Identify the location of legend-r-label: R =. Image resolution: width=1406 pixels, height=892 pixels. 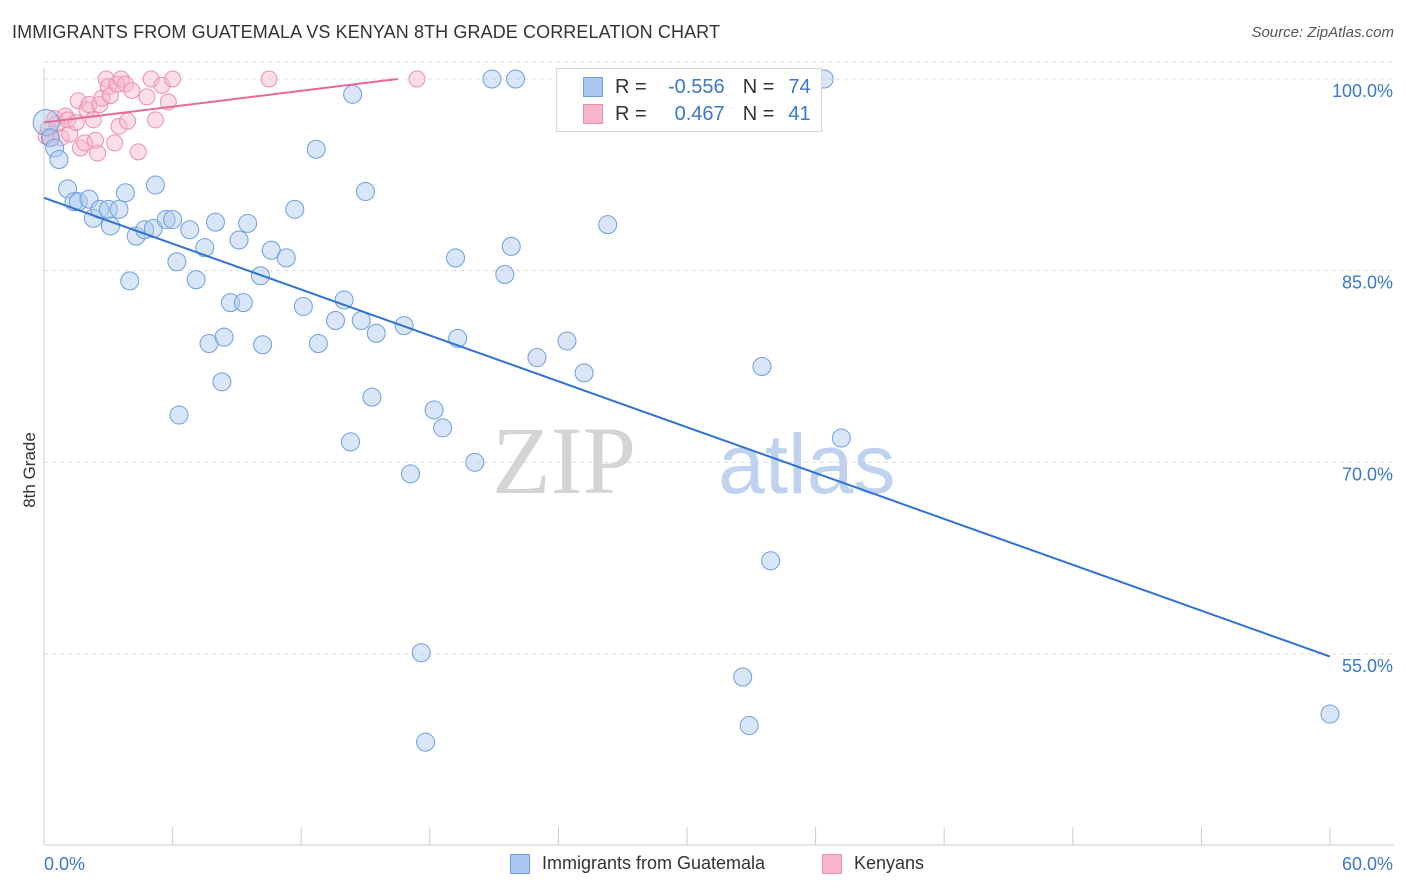
(631, 86).